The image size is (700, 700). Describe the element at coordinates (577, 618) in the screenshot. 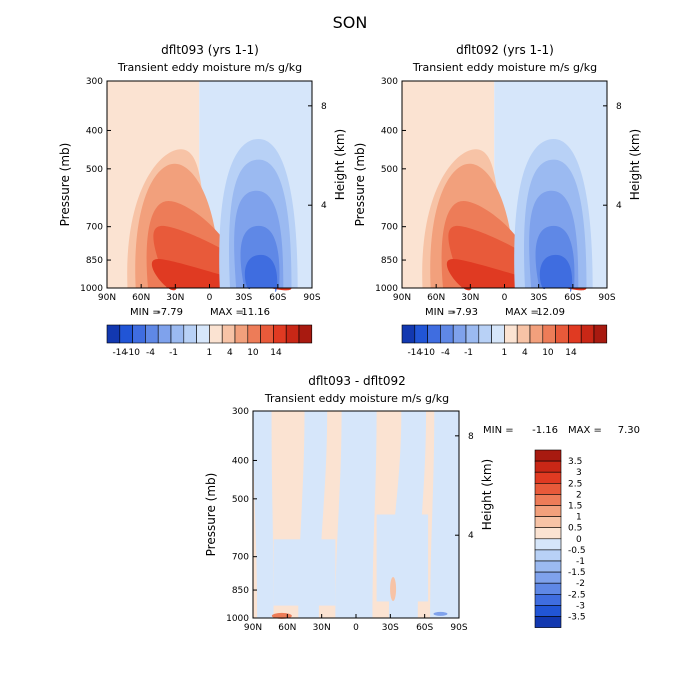

I see `colorbar-label: -3.5` at that location.